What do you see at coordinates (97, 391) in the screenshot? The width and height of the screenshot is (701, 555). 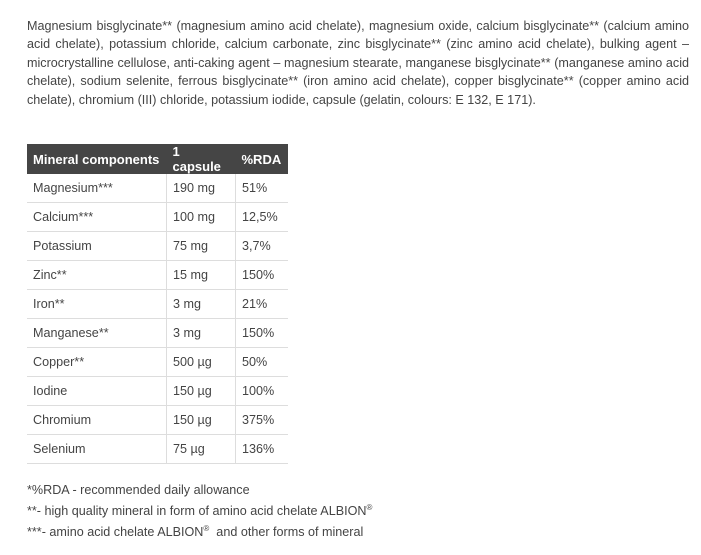 I see `cell-mineral: Iodine` at bounding box center [97, 391].